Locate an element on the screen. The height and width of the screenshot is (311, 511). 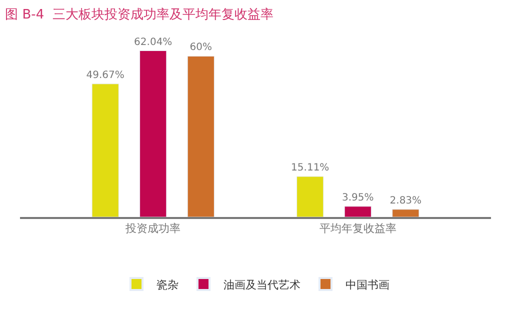
data-label: 3.95% is located at coordinates (358, 198).